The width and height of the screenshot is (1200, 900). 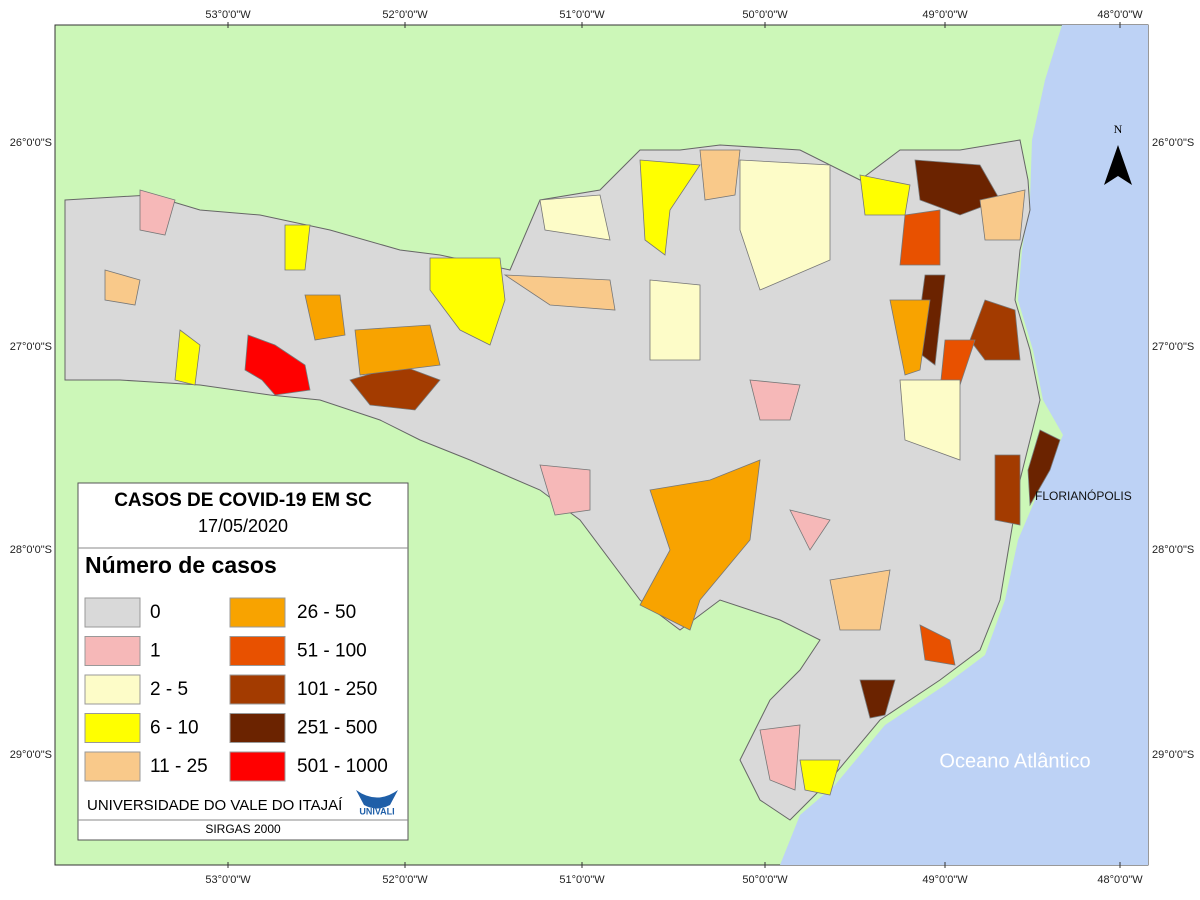 I want to click on north-label: N, so click(x=1118, y=129).